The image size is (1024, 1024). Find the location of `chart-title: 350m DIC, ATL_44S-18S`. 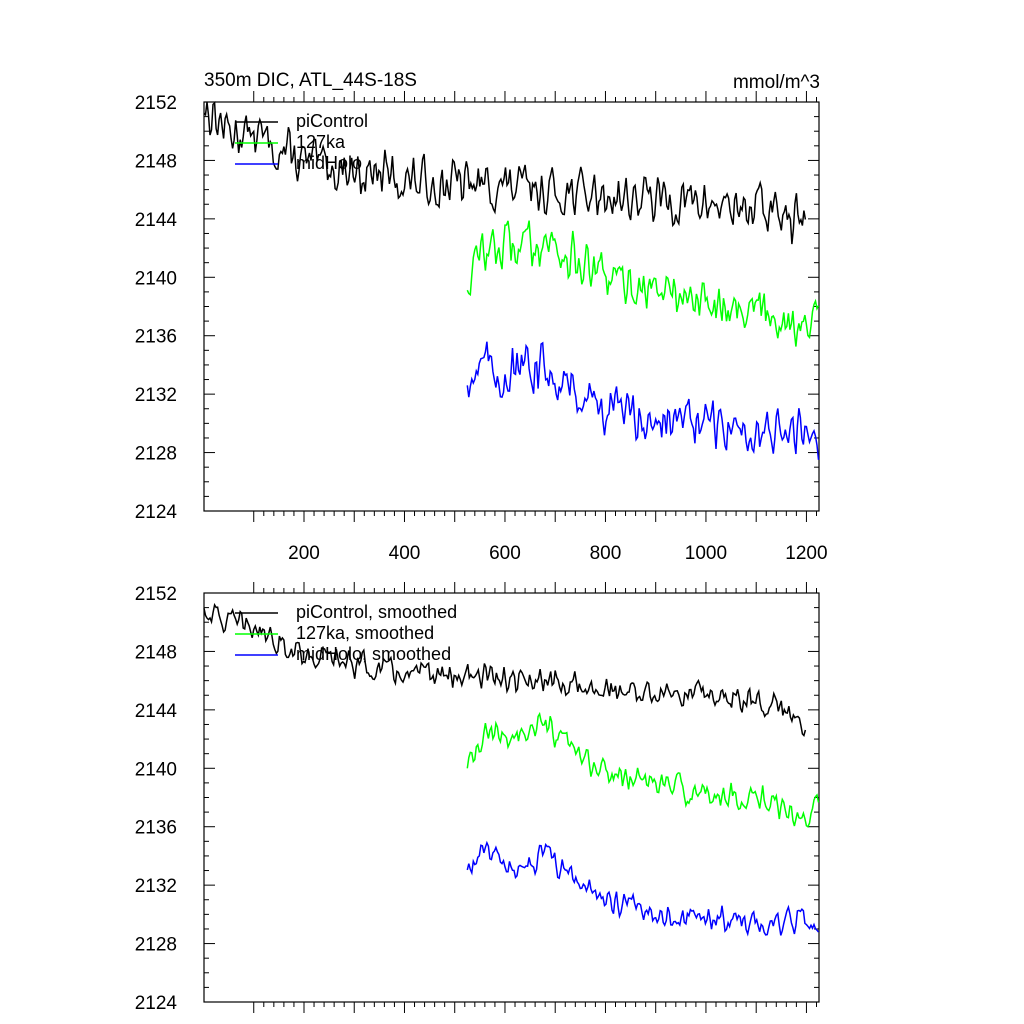

chart-title: 350m DIC, ATL_44S-18S is located at coordinates (310, 80).